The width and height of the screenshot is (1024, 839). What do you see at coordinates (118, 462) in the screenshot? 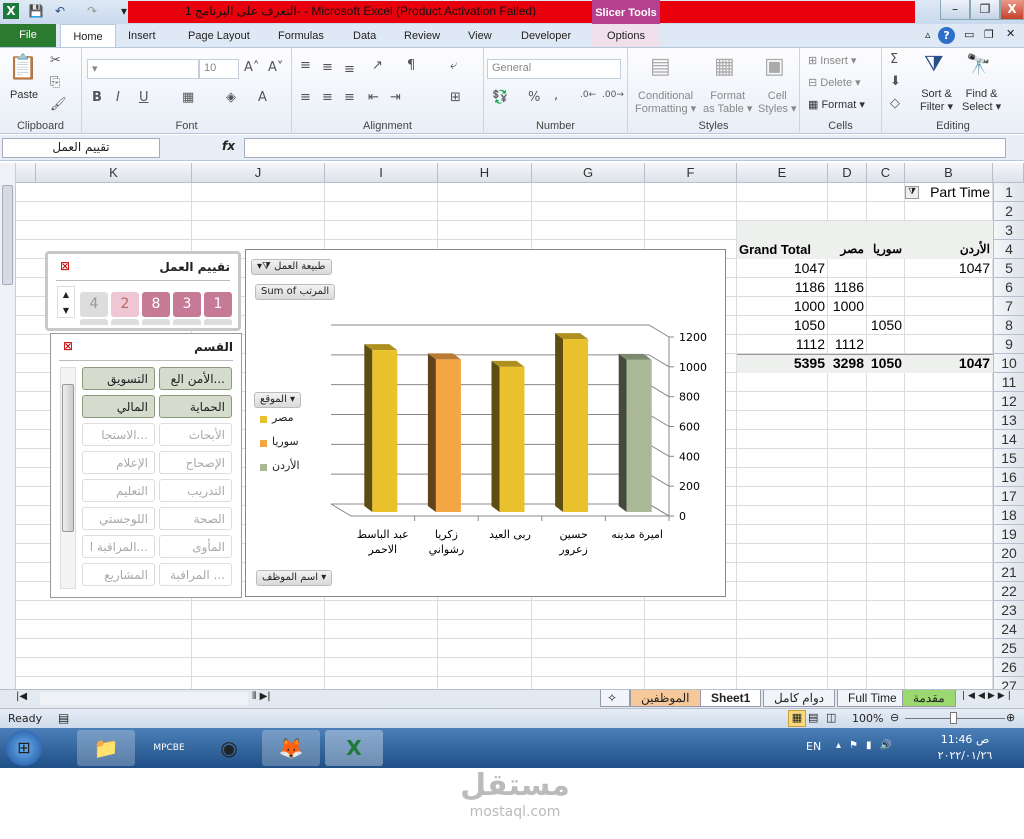
I see `department-item: الإعلام` at bounding box center [118, 462].